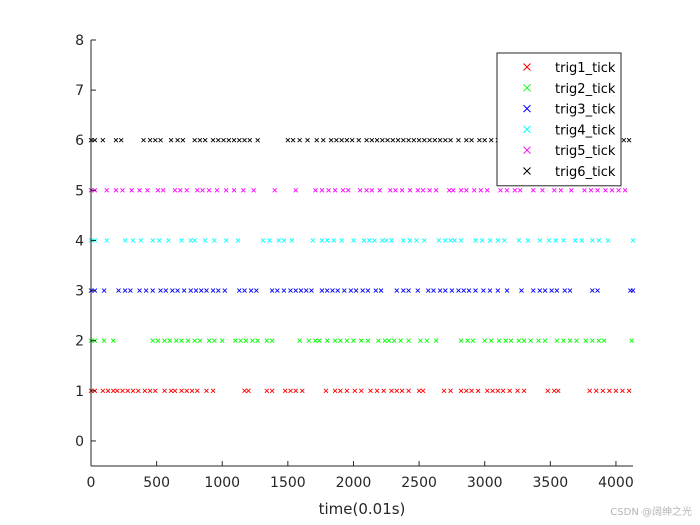 The width and height of the screenshot is (700, 525). Describe the element at coordinates (362, 509) in the screenshot. I see `x-axis-label: time(0.01s)` at that location.